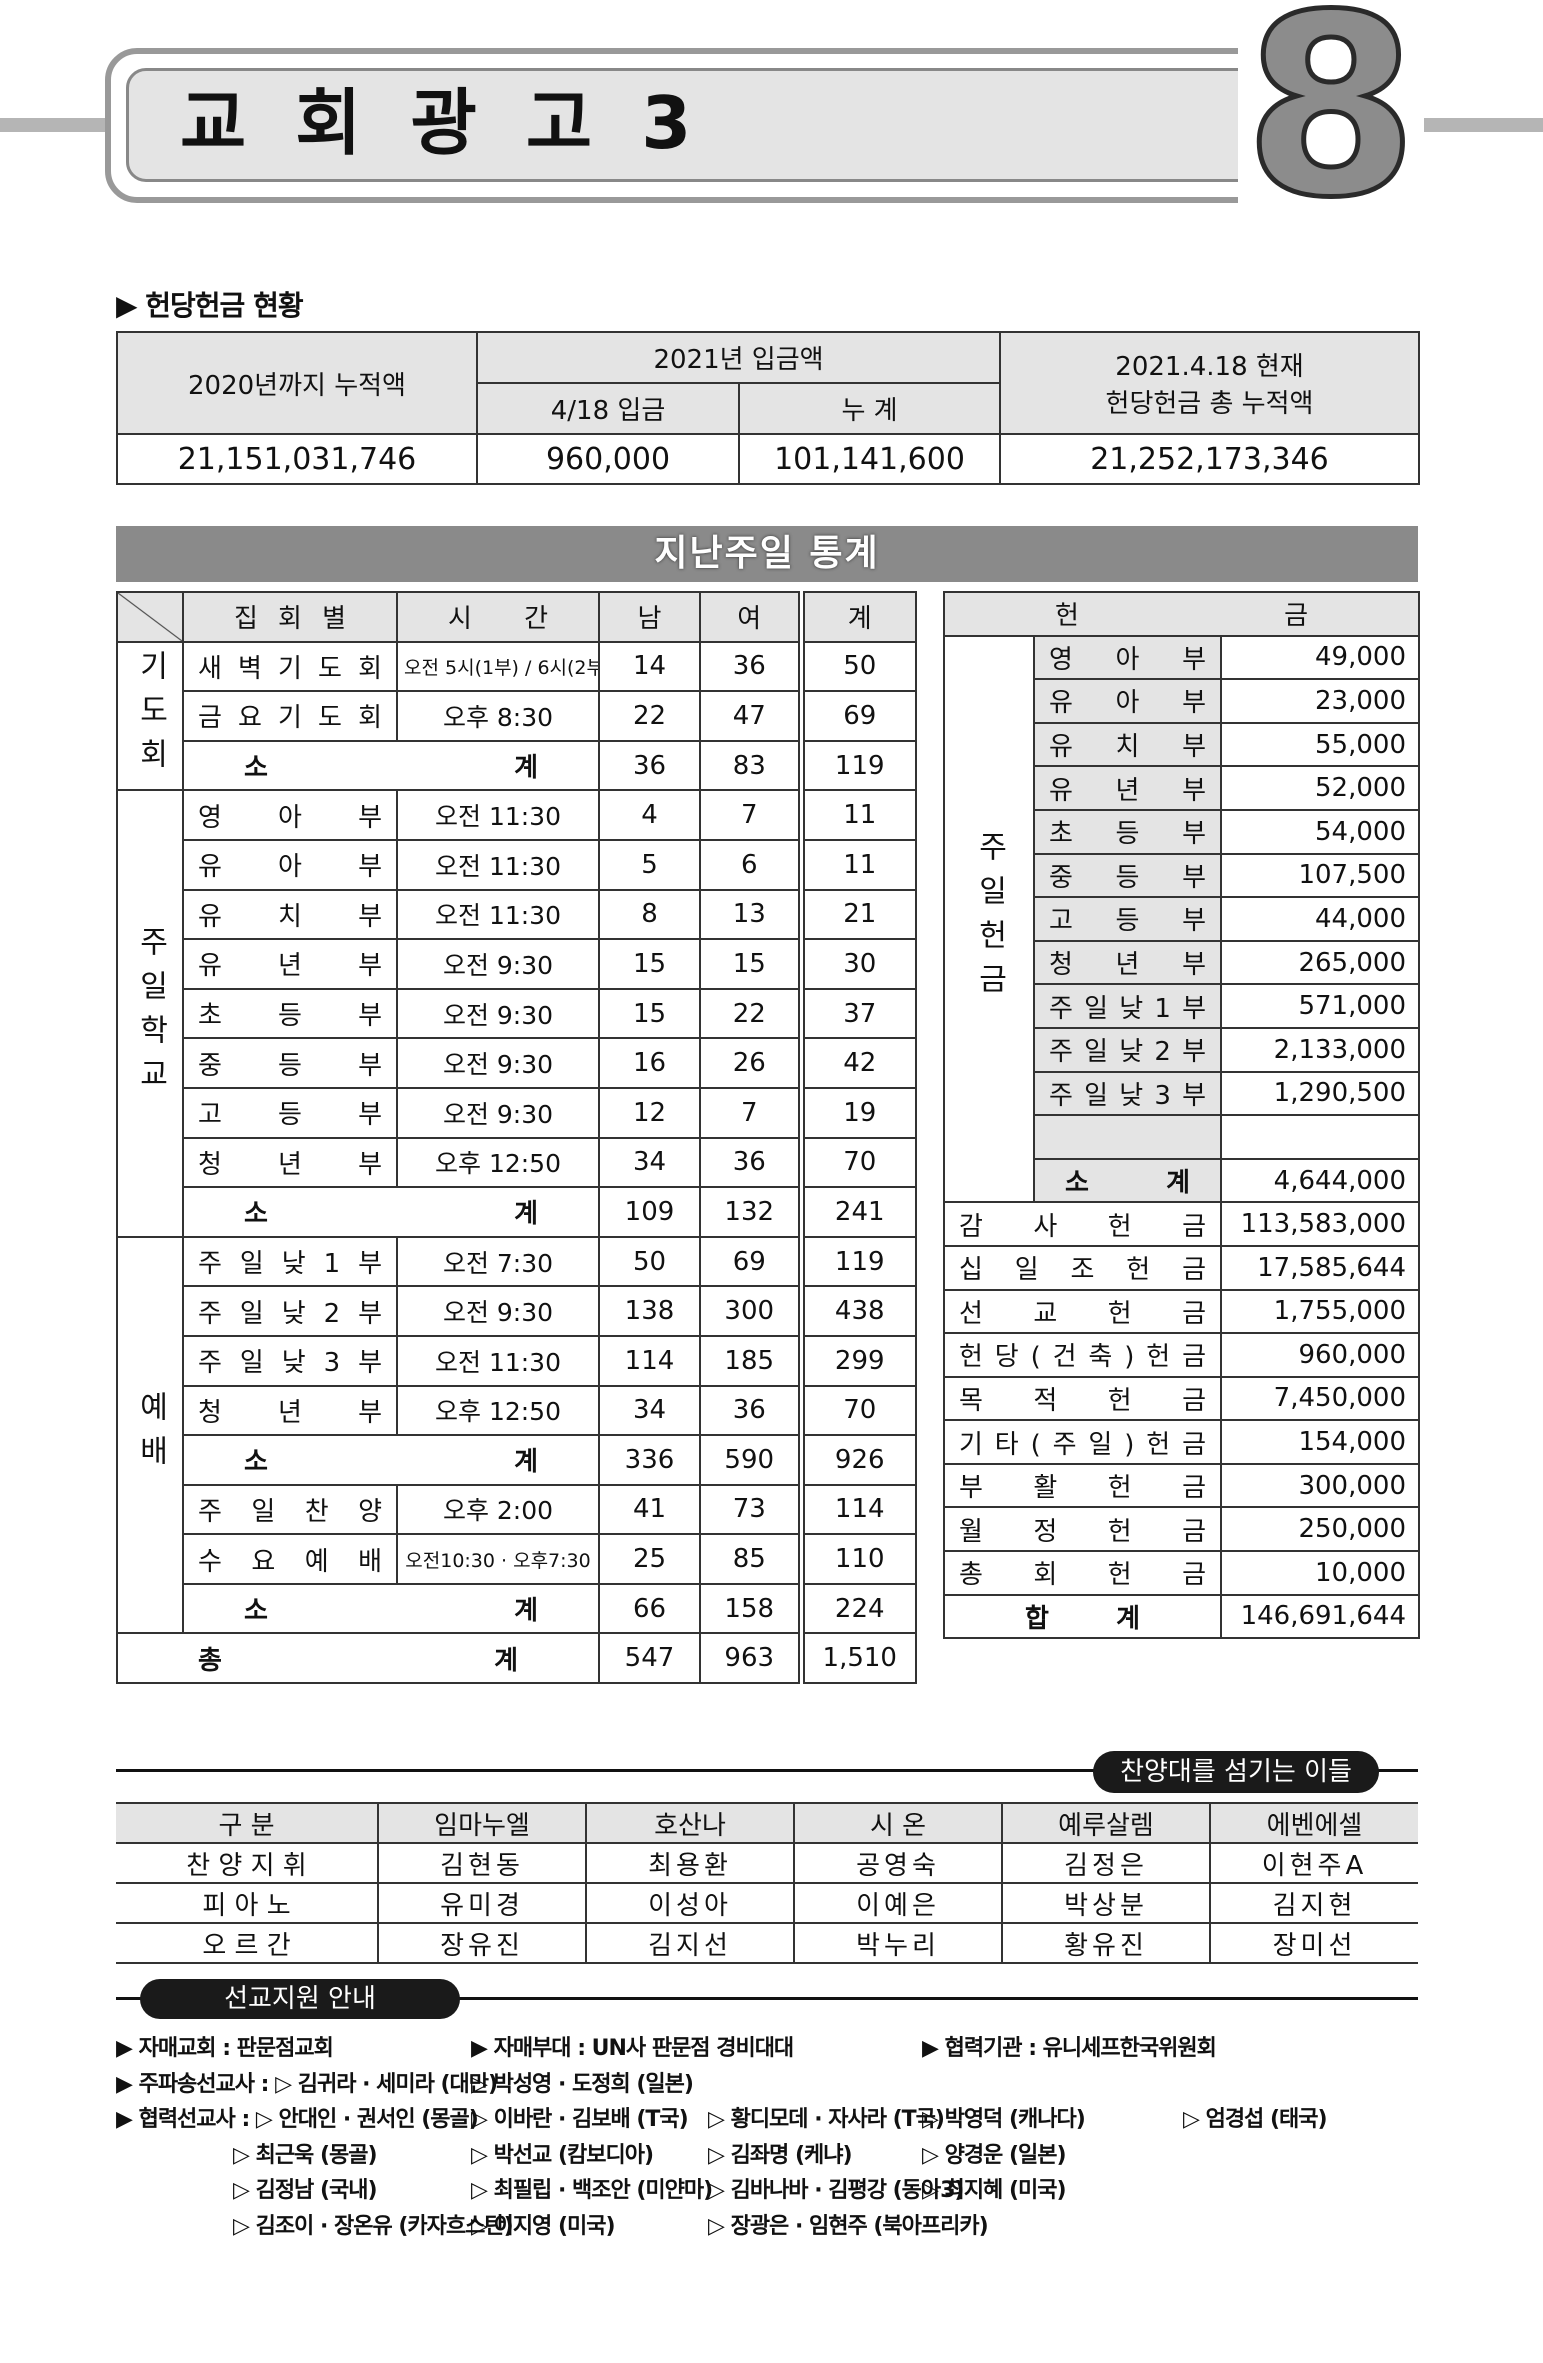 Image resolution: width=1543 pixels, height=2363 pixels. Describe the element at coordinates (592, 2190) in the screenshot. I see `mission-item: ▷ 최필립 · 백조안 (미얀마)` at that location.